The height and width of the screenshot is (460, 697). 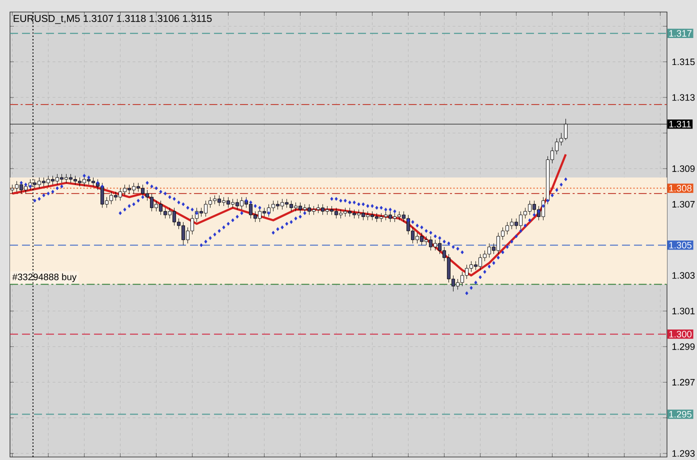 What do you see at coordinates (113, 19) in the screenshot?
I see `chart-title: EURUSD_t,M5 1.3107 1.3118 1.3106 1.3115` at bounding box center [113, 19].